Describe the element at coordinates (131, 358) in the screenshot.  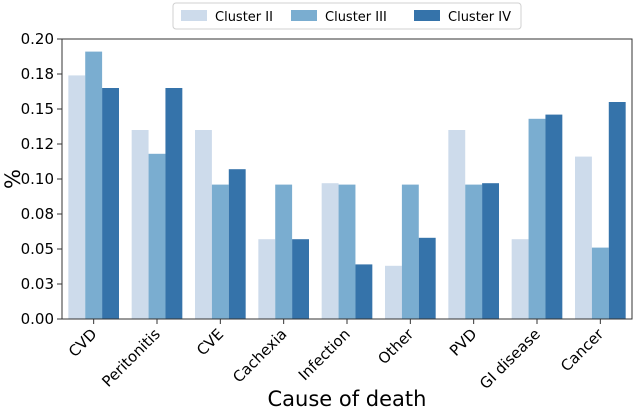
I see `x-tick-label: Peritonitis` at that location.